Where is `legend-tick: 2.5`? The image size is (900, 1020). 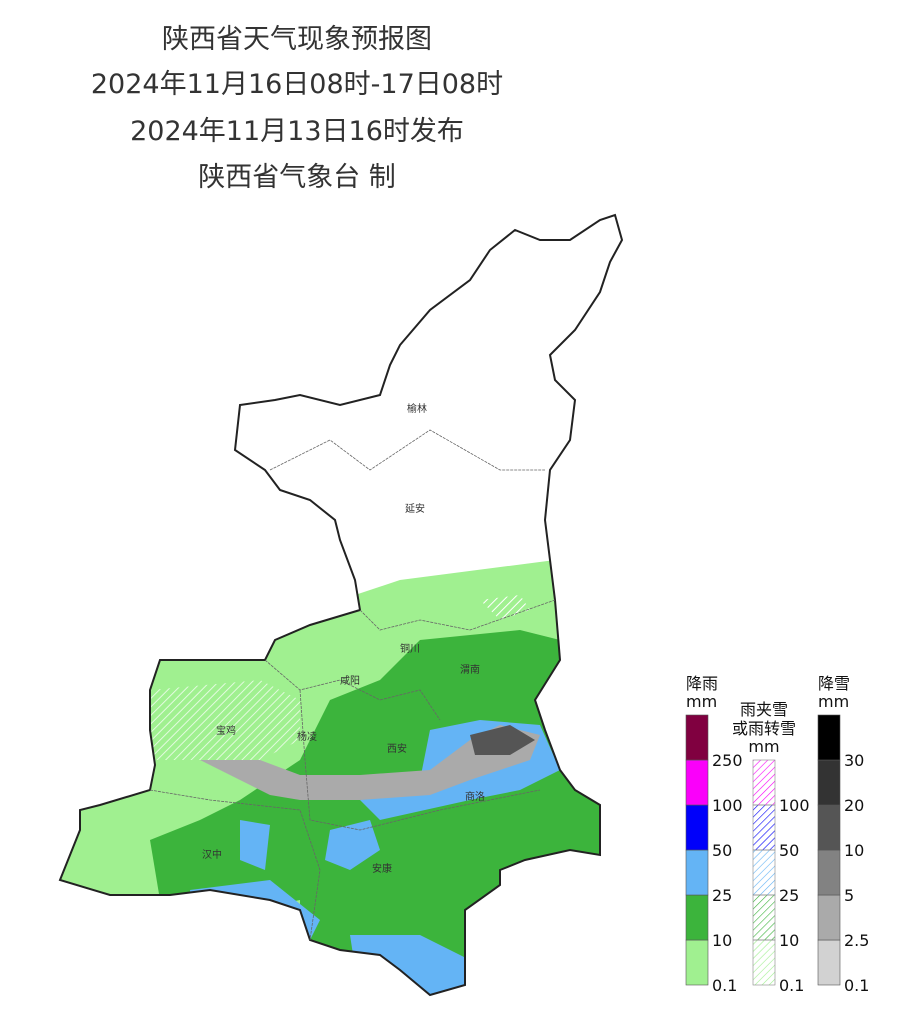 legend-tick: 2.5 is located at coordinates (856, 940).